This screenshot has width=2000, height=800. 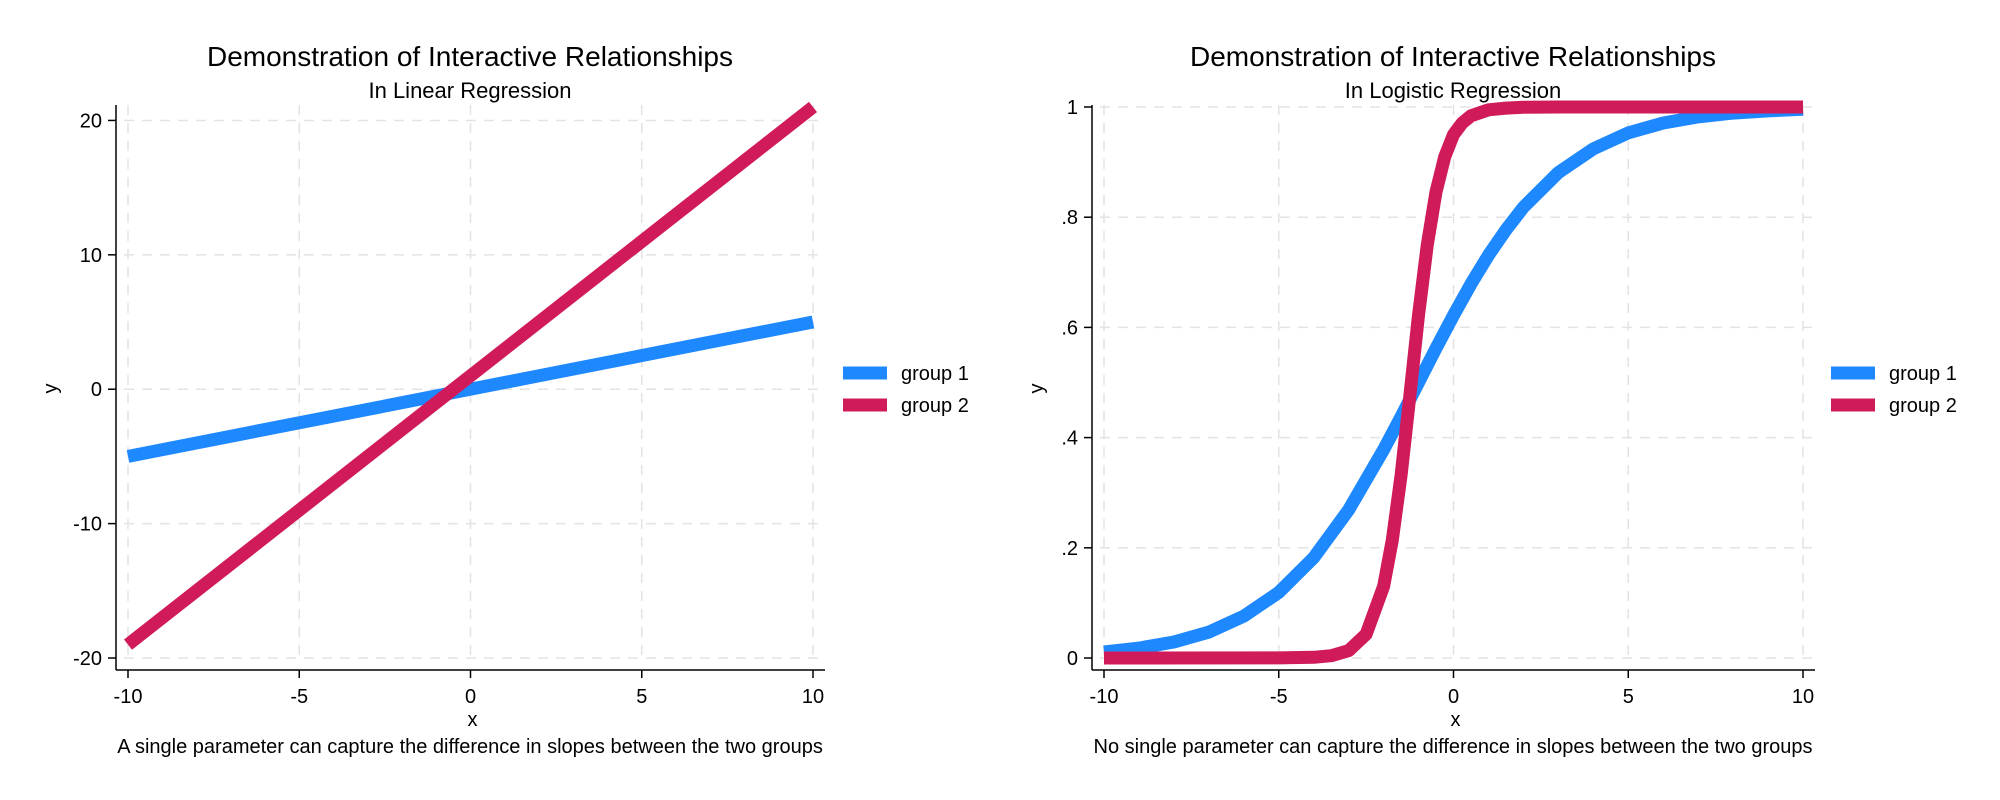 I want to click on y-tick-label: .4, so click(x=1069, y=439).